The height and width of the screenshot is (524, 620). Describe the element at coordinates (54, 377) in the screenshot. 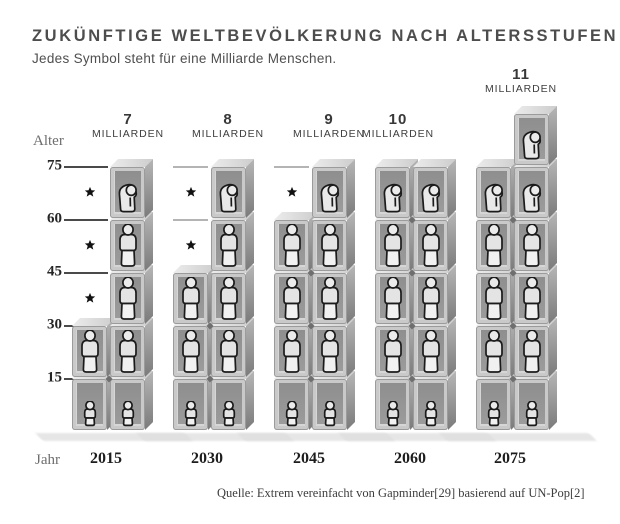

I see `y-tick-label: 15` at that location.